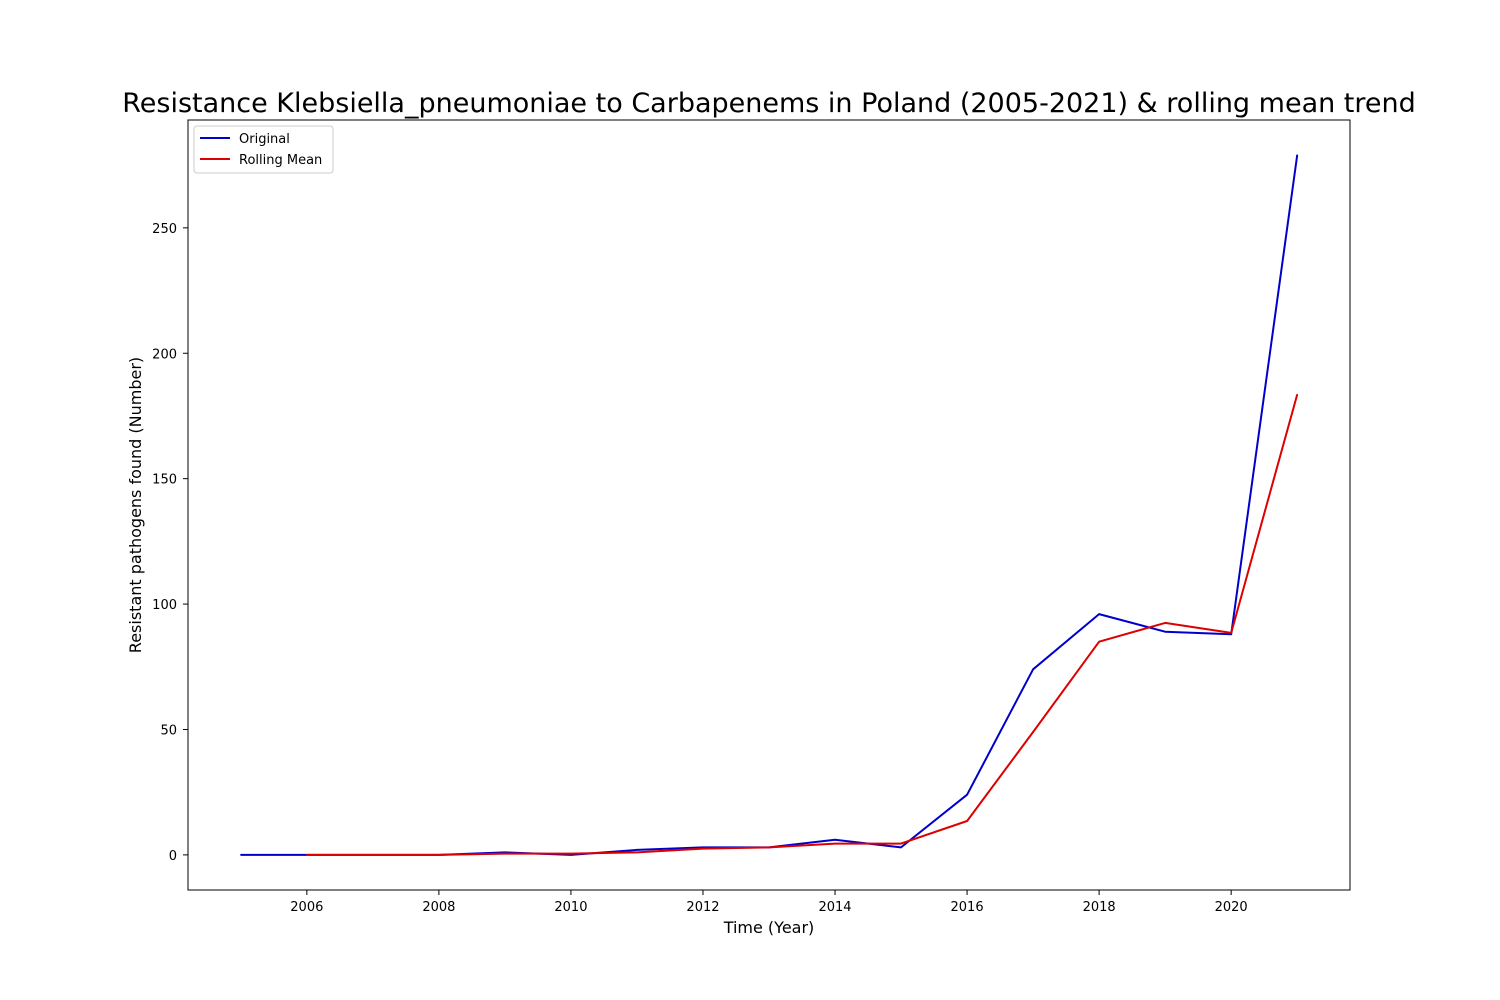 This screenshot has width=1500, height=1000. I want to click on x-tick-label: 2014, so click(834, 907).